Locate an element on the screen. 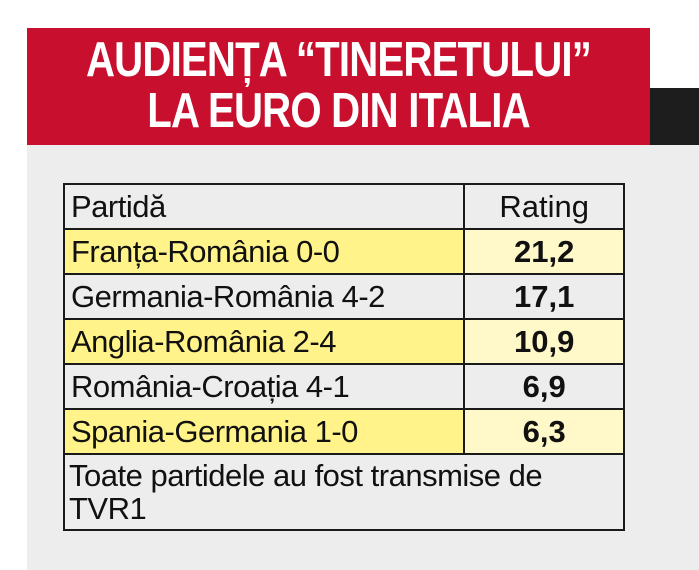 The image size is (699, 570). table-row: Germania-România 4-2 17,1 is located at coordinates (343, 296).